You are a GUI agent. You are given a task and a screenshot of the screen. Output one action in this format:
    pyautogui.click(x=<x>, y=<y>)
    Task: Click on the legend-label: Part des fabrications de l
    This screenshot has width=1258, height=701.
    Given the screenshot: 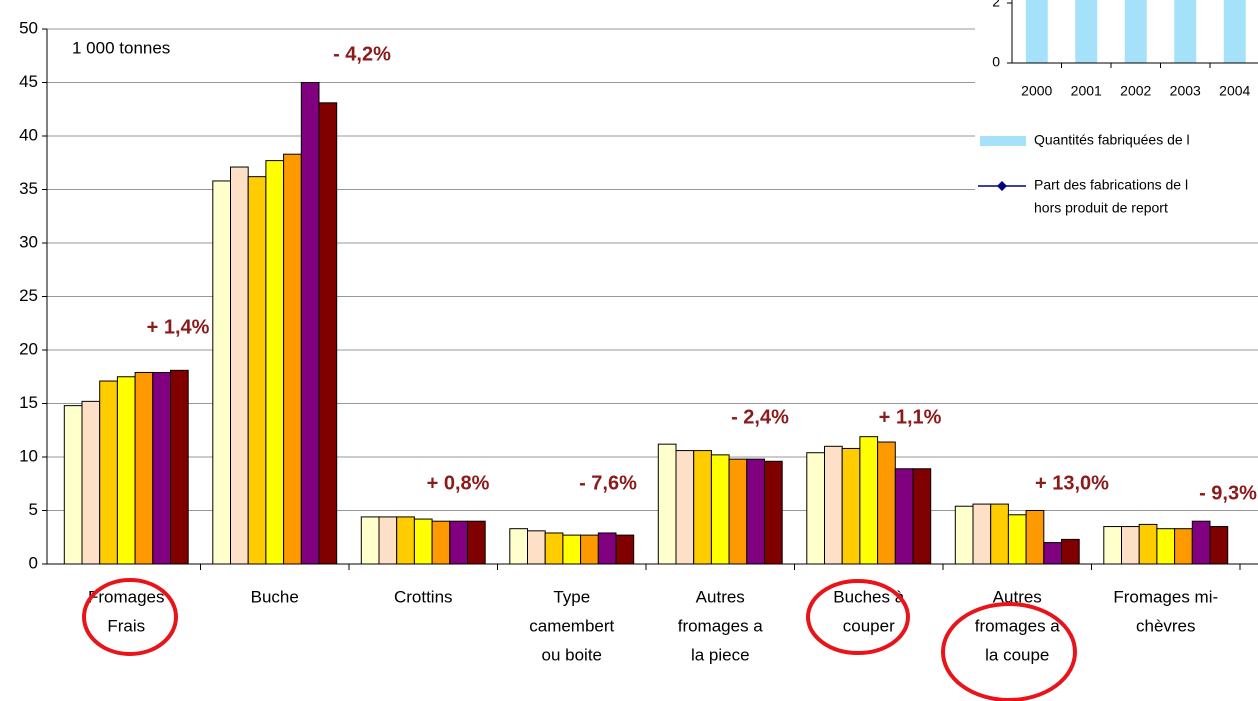 What is the action you would take?
    pyautogui.click(x=1111, y=185)
    